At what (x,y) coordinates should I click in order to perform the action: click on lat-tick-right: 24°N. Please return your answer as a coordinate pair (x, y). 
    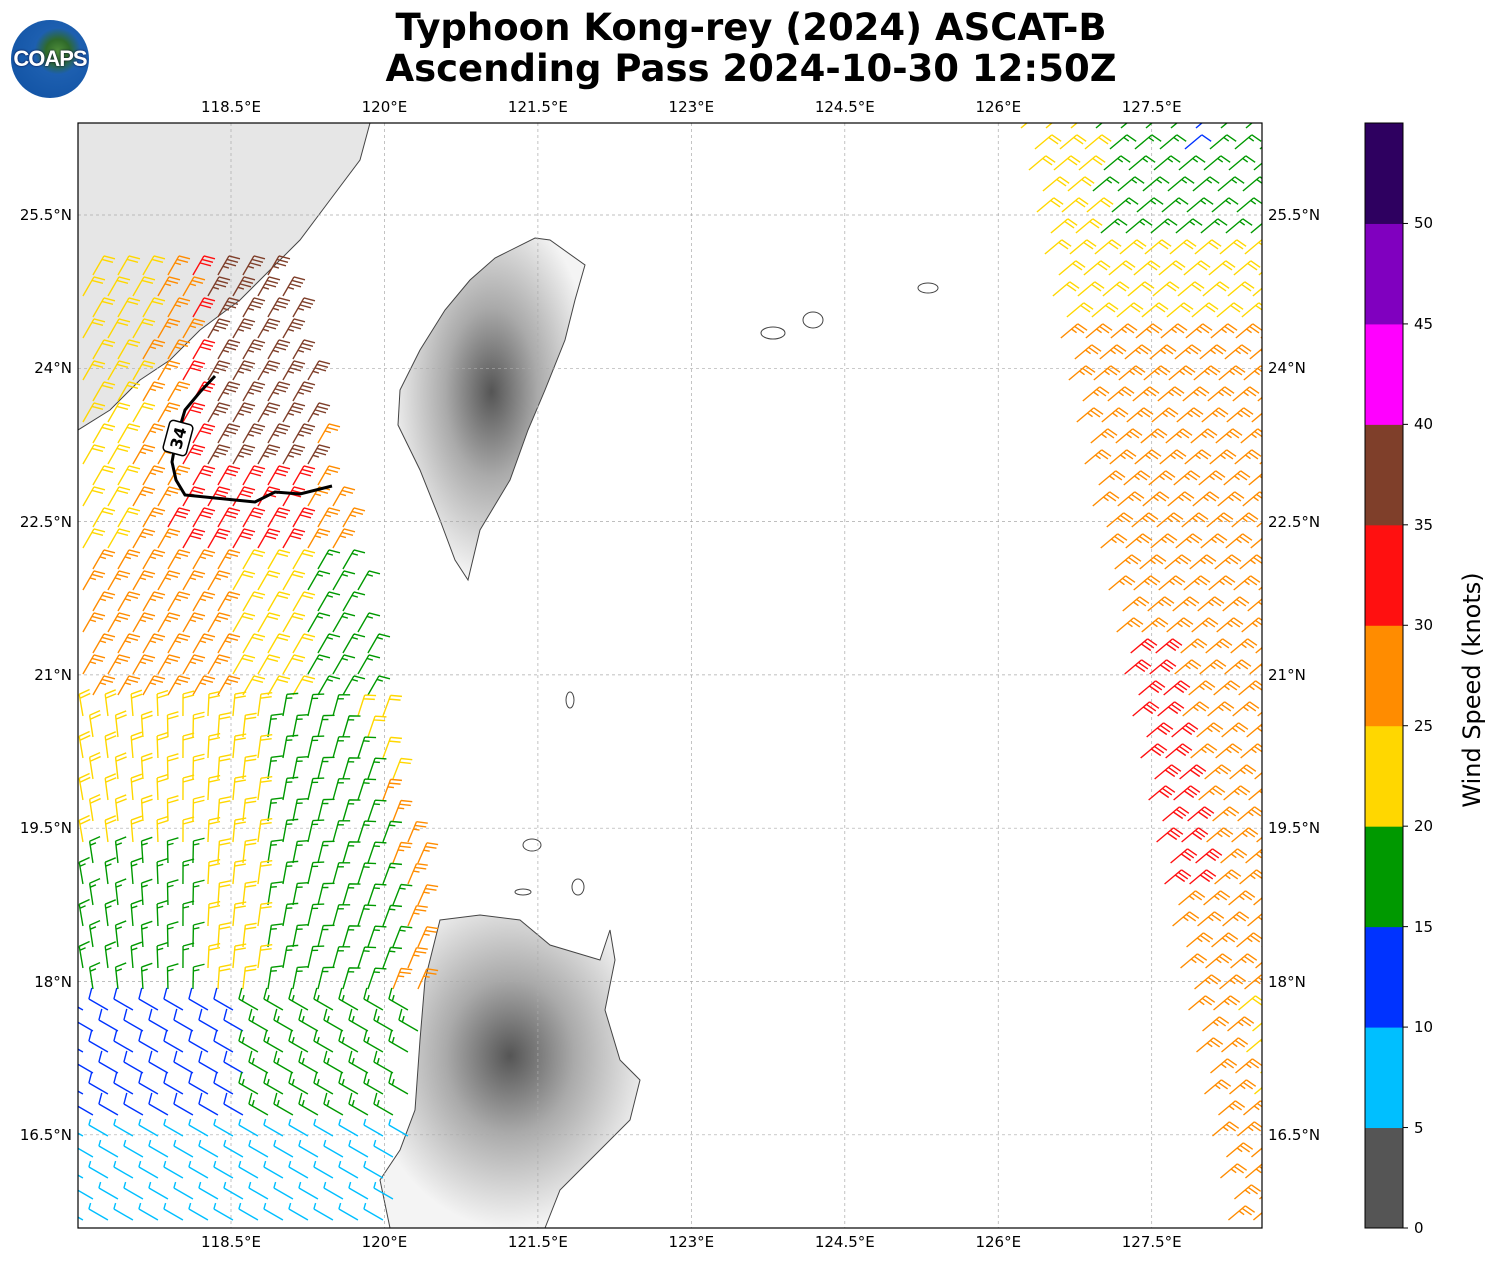
    Looking at the image, I should click on (1287, 368).